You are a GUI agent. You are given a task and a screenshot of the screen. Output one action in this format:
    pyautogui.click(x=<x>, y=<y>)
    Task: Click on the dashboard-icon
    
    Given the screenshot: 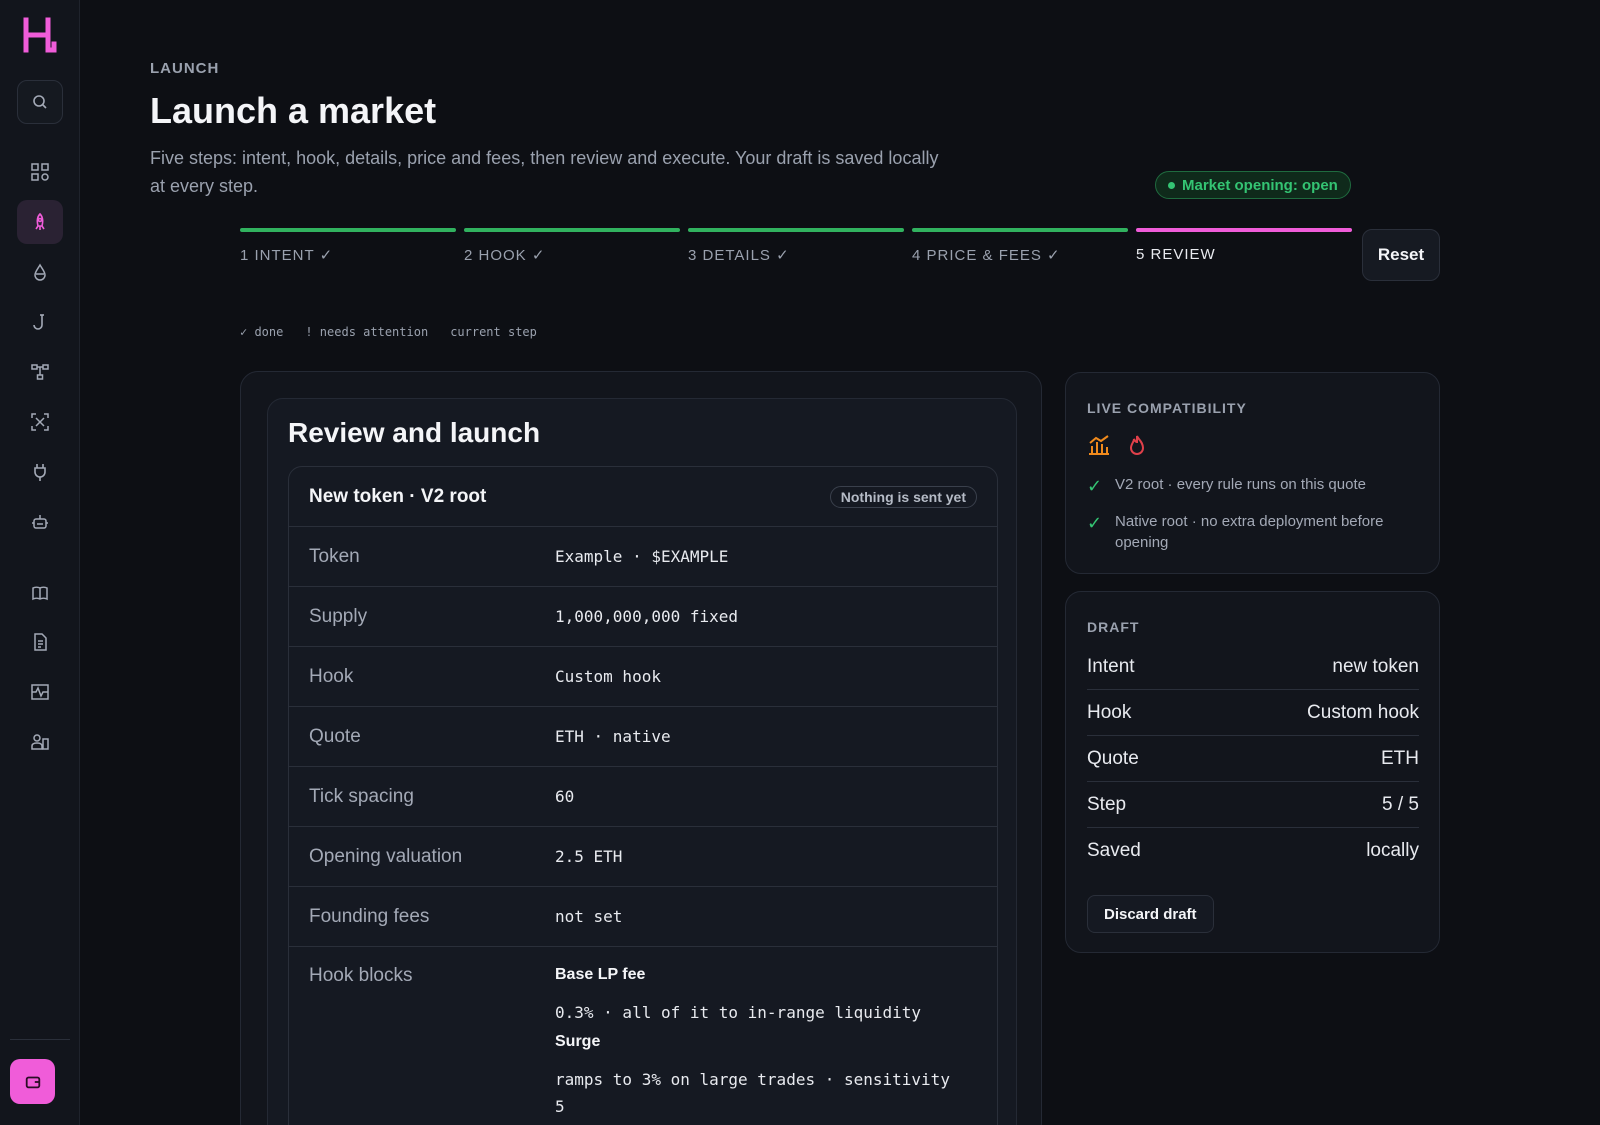 What is the action you would take?
    pyautogui.click(x=40, y=172)
    